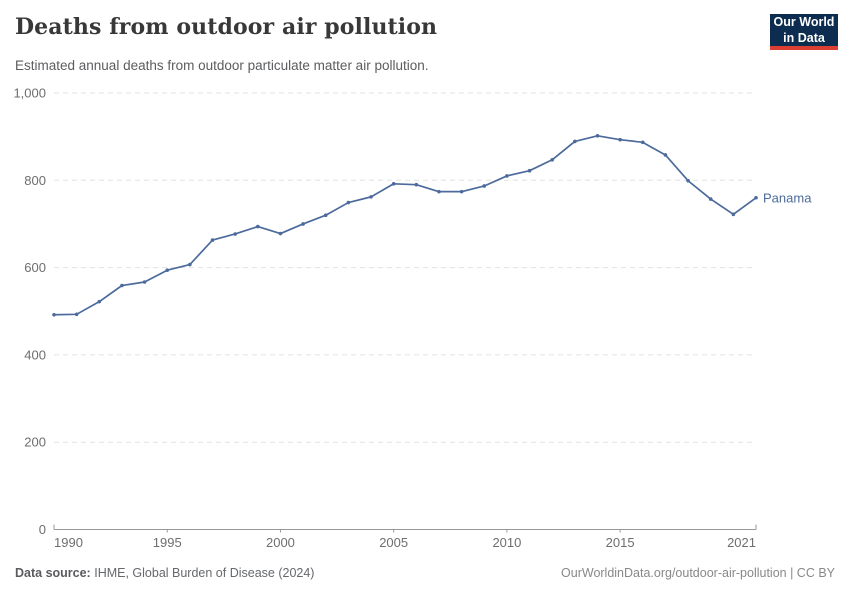 The height and width of the screenshot is (600, 850). Describe the element at coordinates (280, 542) in the screenshot. I see `x-axis-tick-label: 2000` at that location.